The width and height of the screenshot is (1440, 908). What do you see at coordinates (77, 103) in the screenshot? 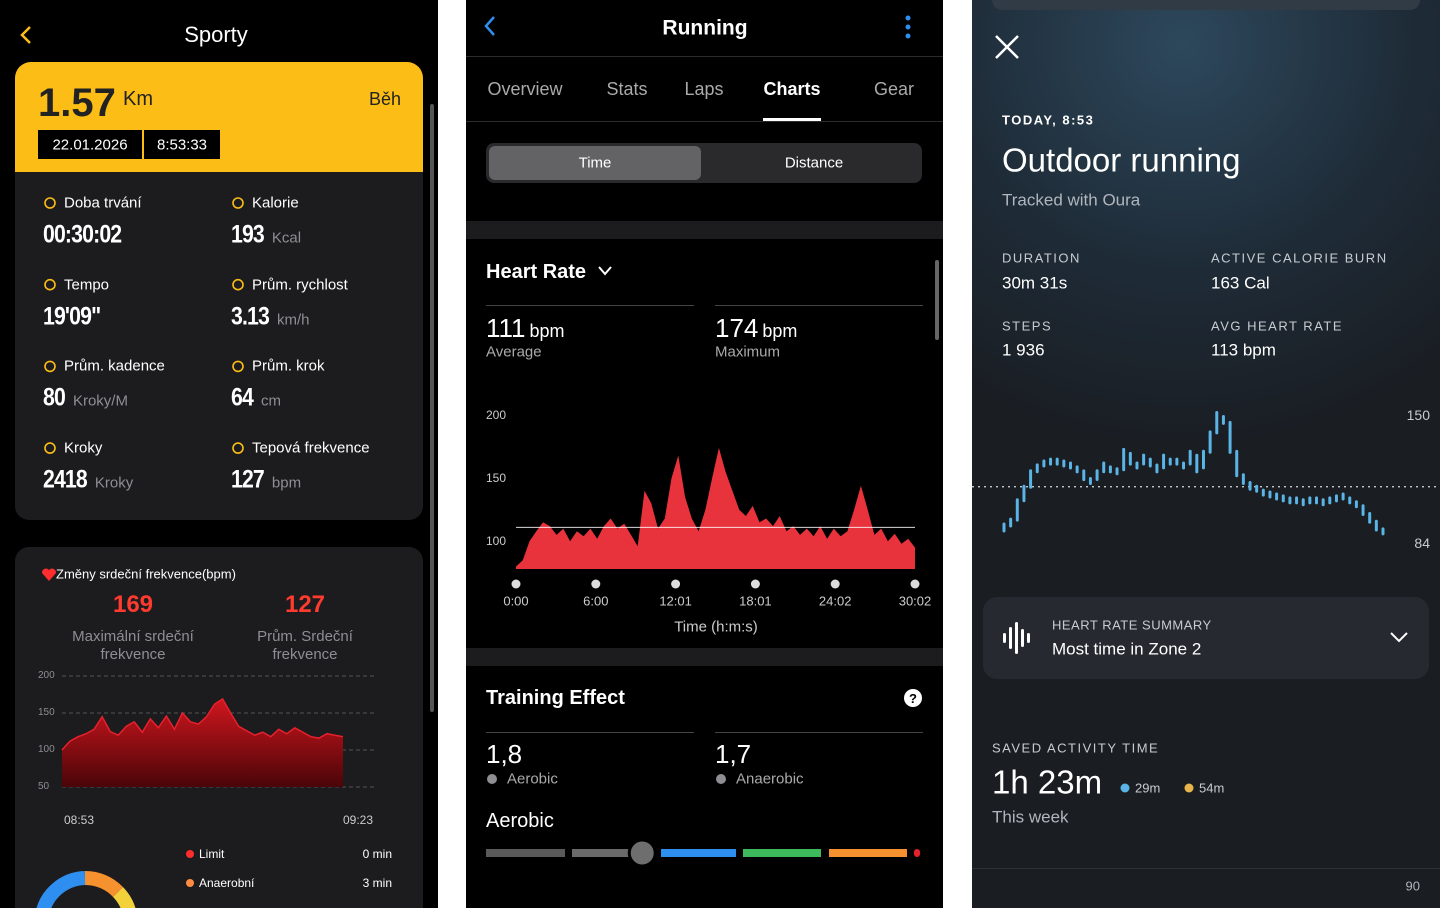
I see `distance: 1.57` at bounding box center [77, 103].